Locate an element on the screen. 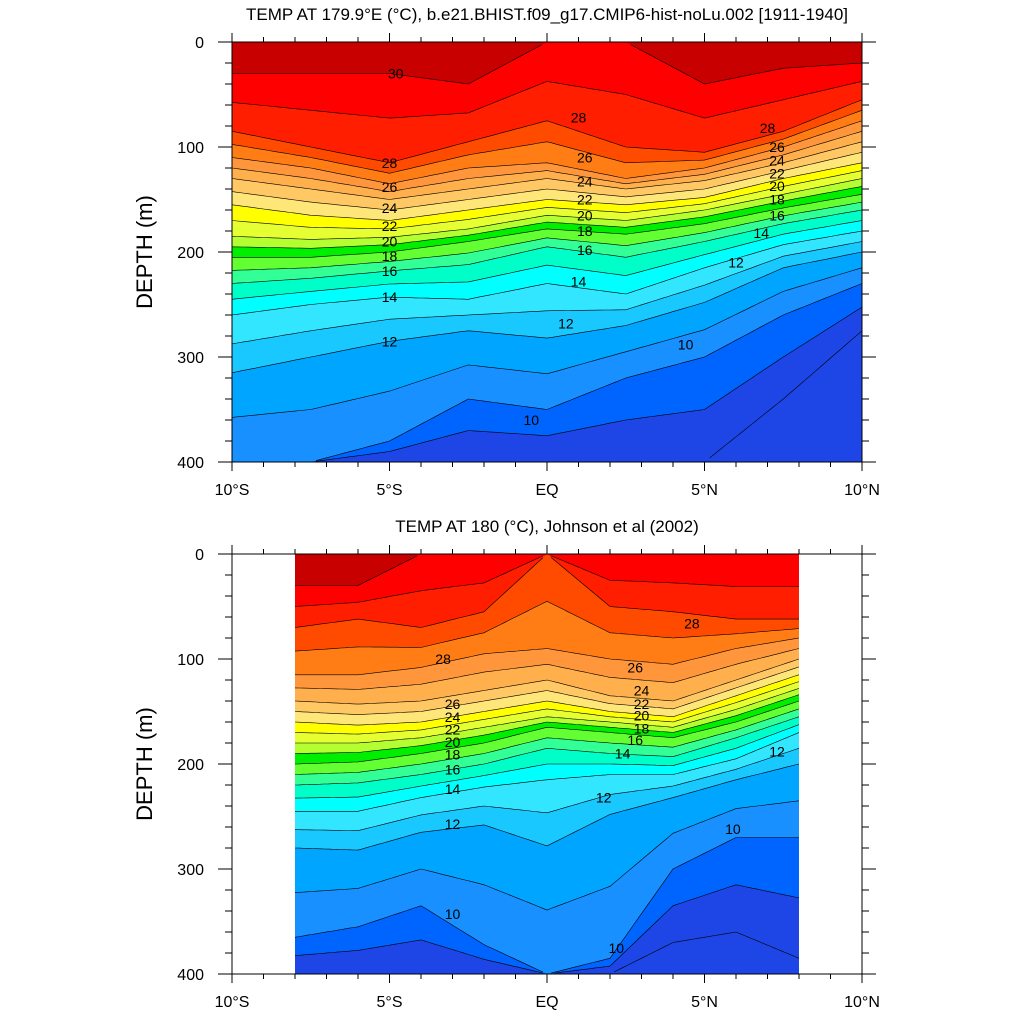 The image size is (1024, 1024). top-y-tick-label: 100 is located at coordinates (190, 148).